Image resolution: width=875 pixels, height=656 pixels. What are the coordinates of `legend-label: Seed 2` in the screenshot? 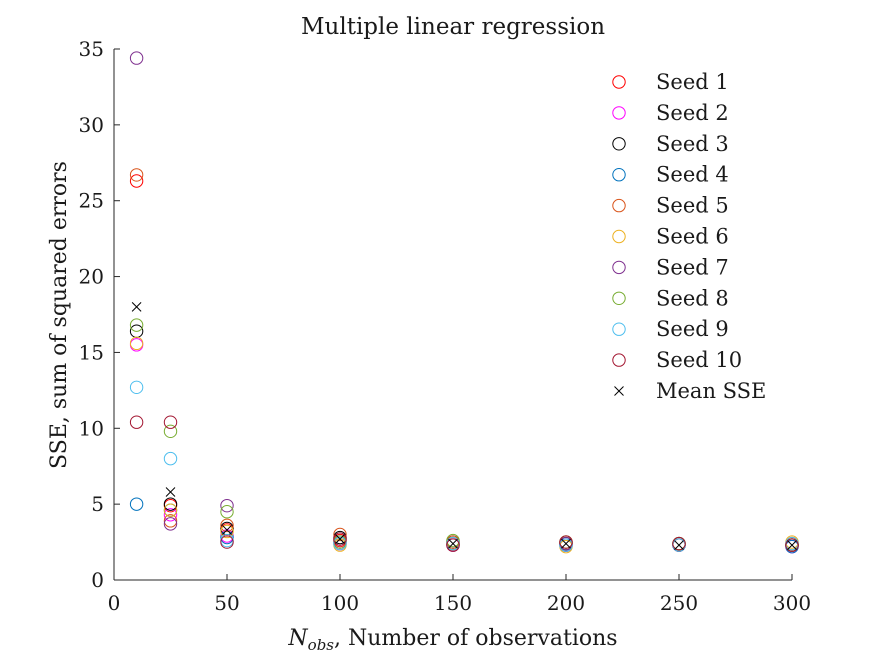 It's located at (692, 113).